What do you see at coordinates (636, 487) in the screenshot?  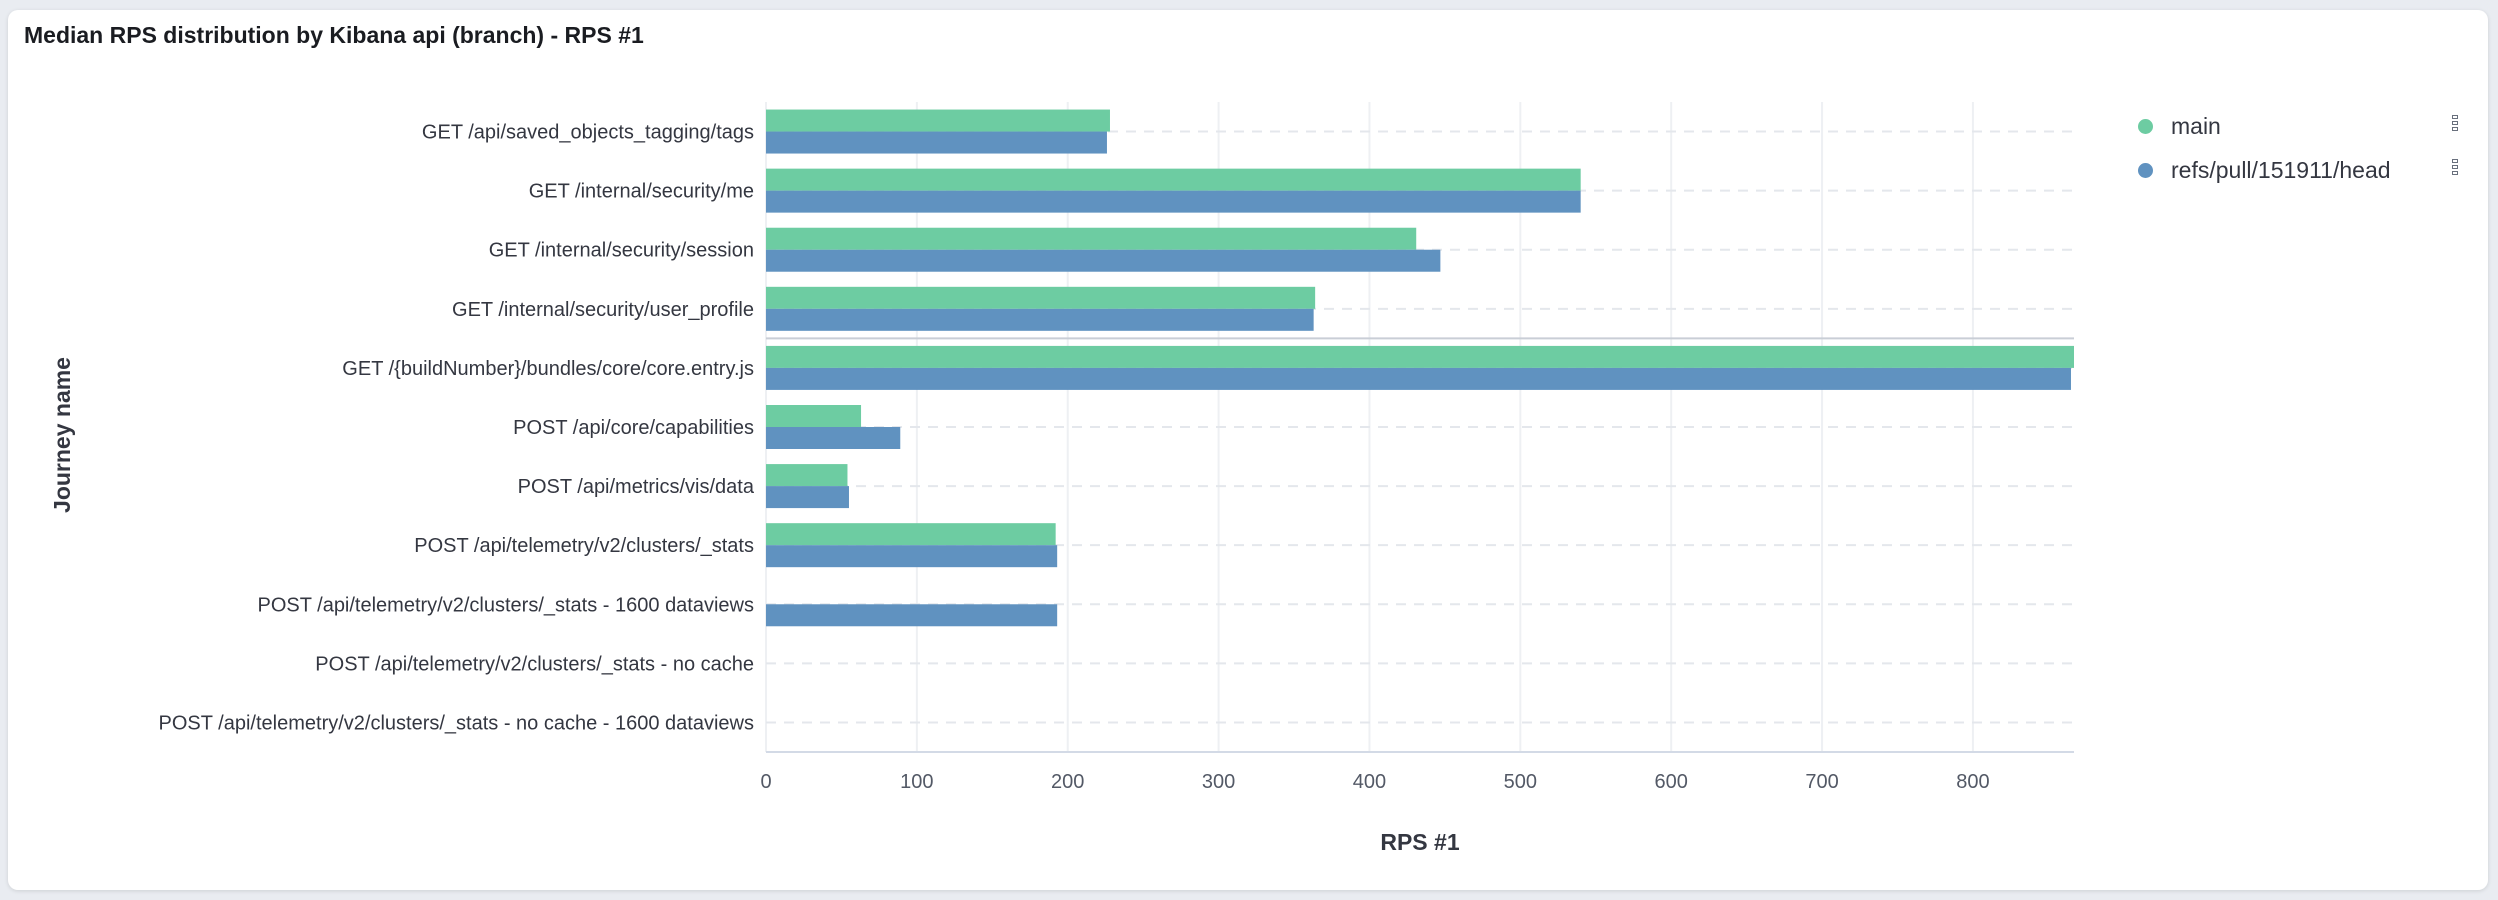 I see `category-label: POST /api/metrics/vis/data` at bounding box center [636, 487].